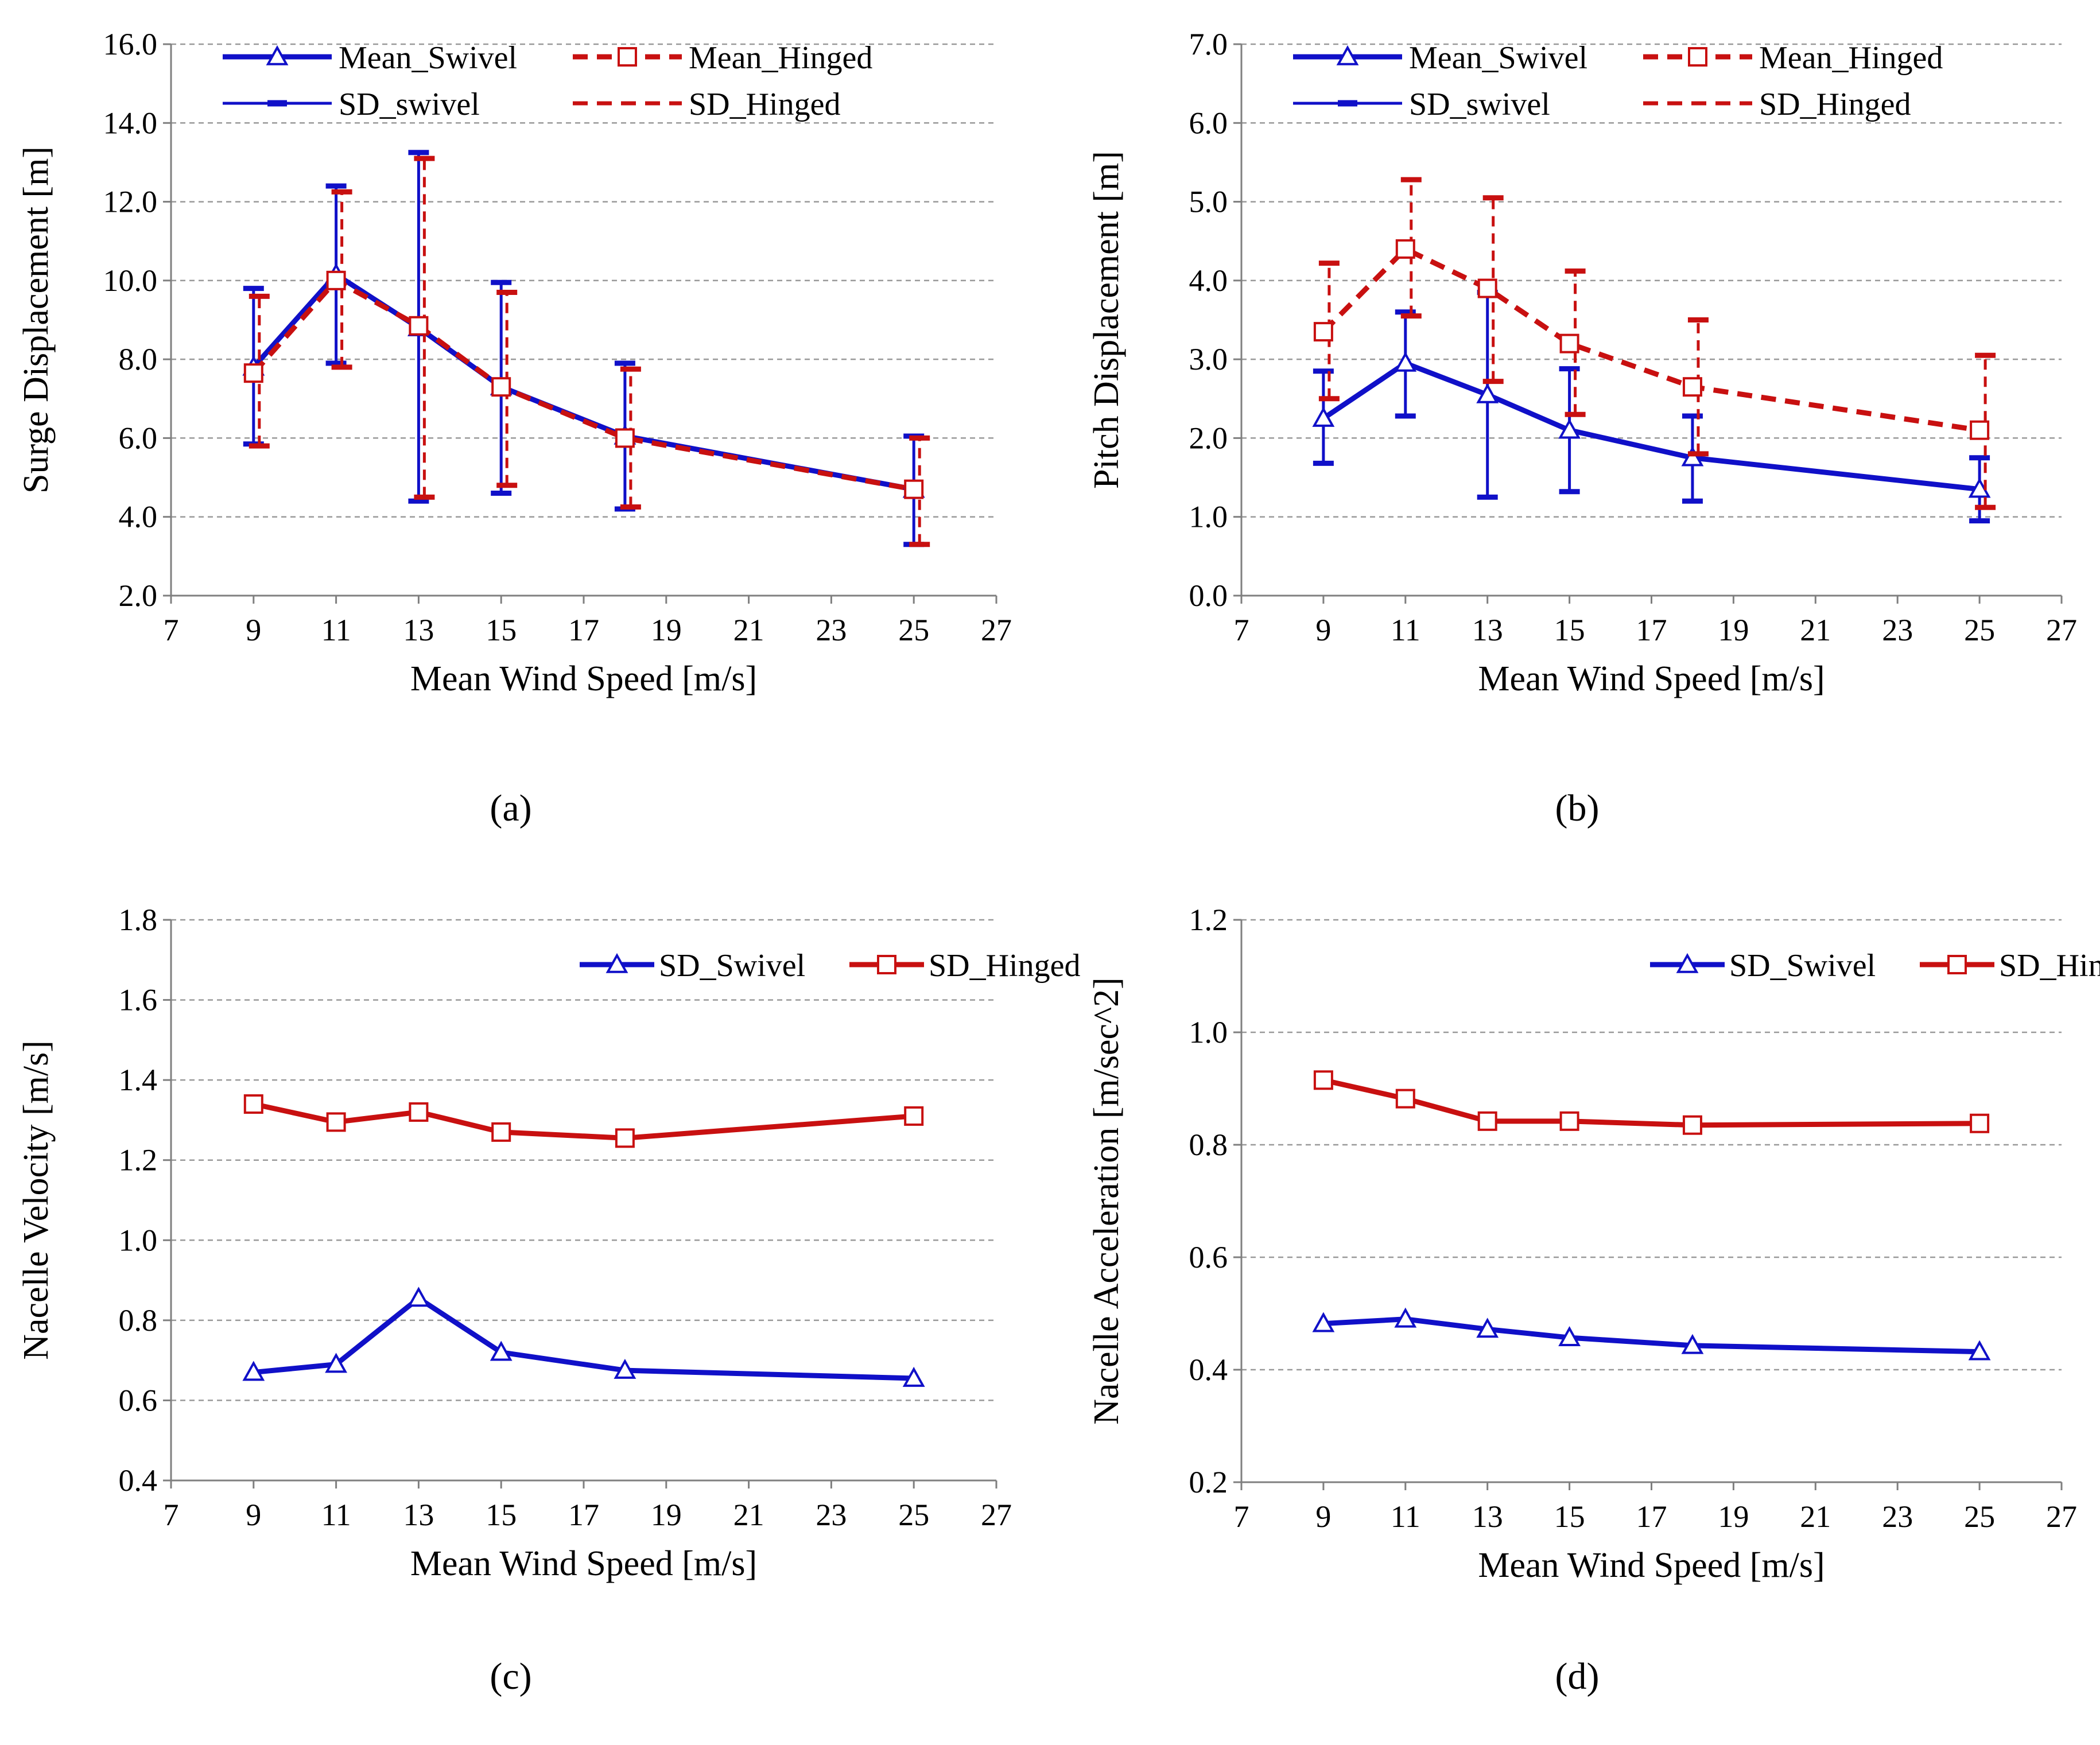 Image resolution: width=2100 pixels, height=1745 pixels. Describe the element at coordinates (130, 202) in the screenshot. I see `y-tick-label: 12.0` at that location.